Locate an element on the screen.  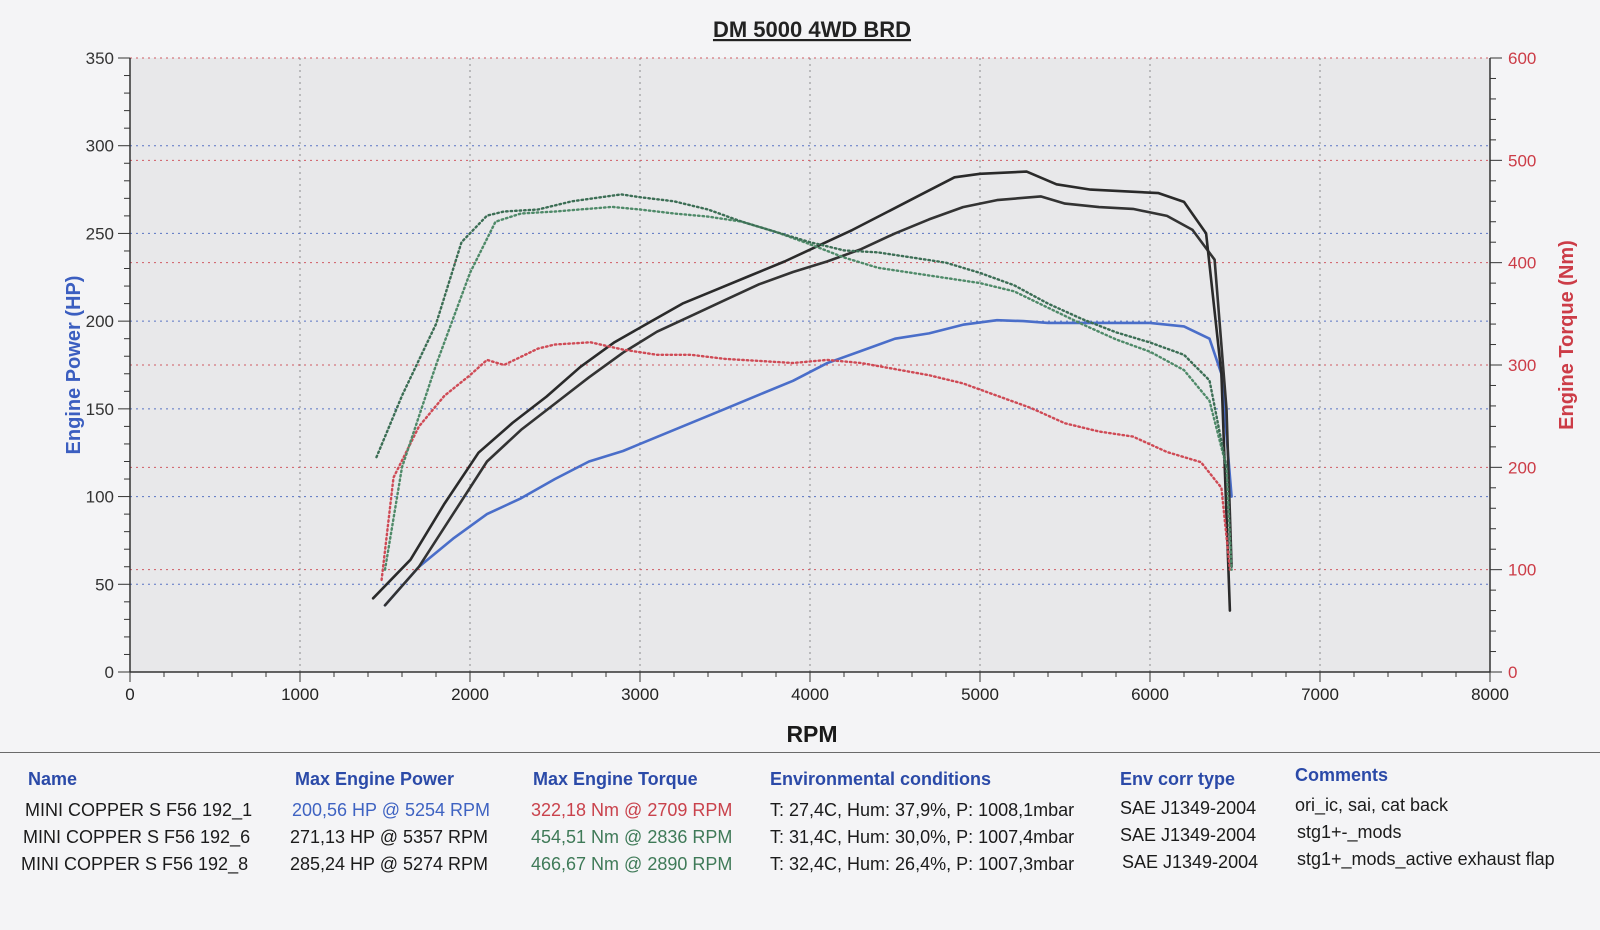
row3-name: MINI COPPER S F56 192_8 is located at coordinates (135, 864).